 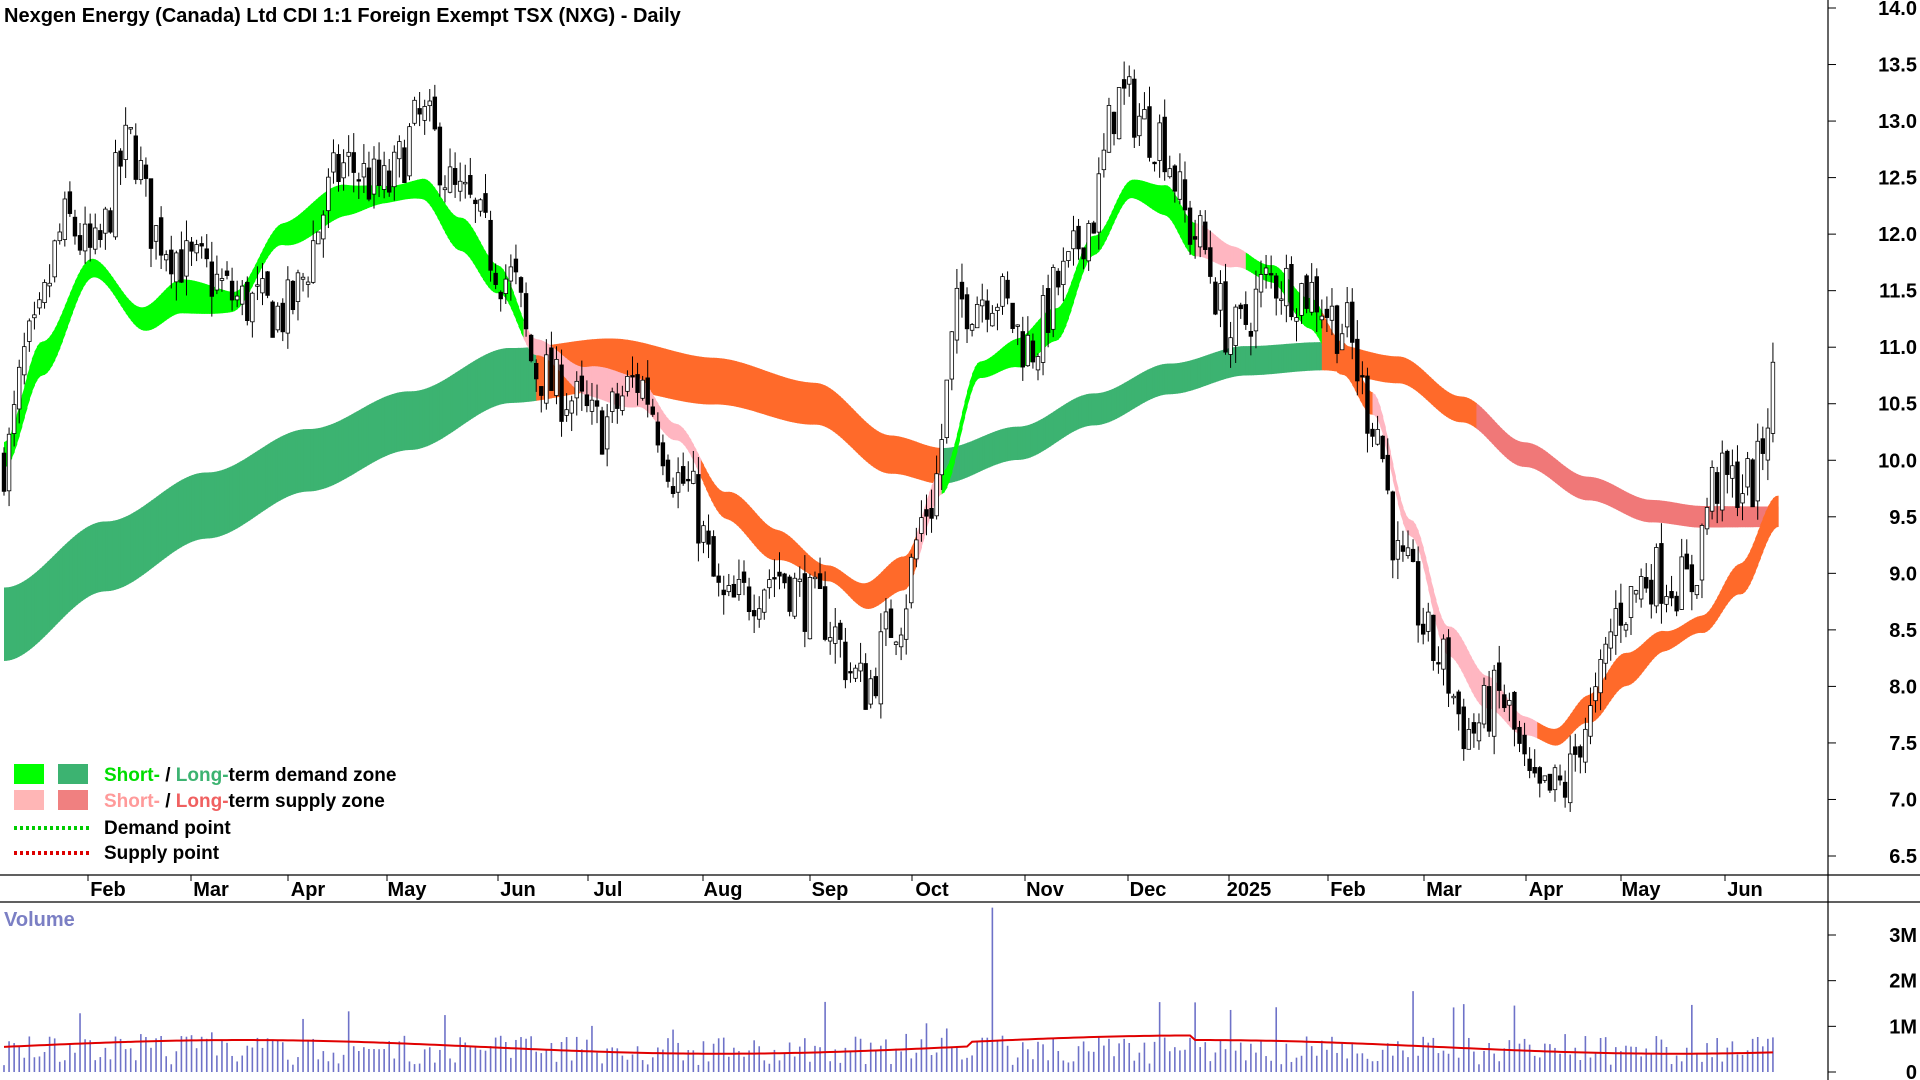 What do you see at coordinates (1897, 122) in the screenshot?
I see `price-tick-label: 13.0` at bounding box center [1897, 122].